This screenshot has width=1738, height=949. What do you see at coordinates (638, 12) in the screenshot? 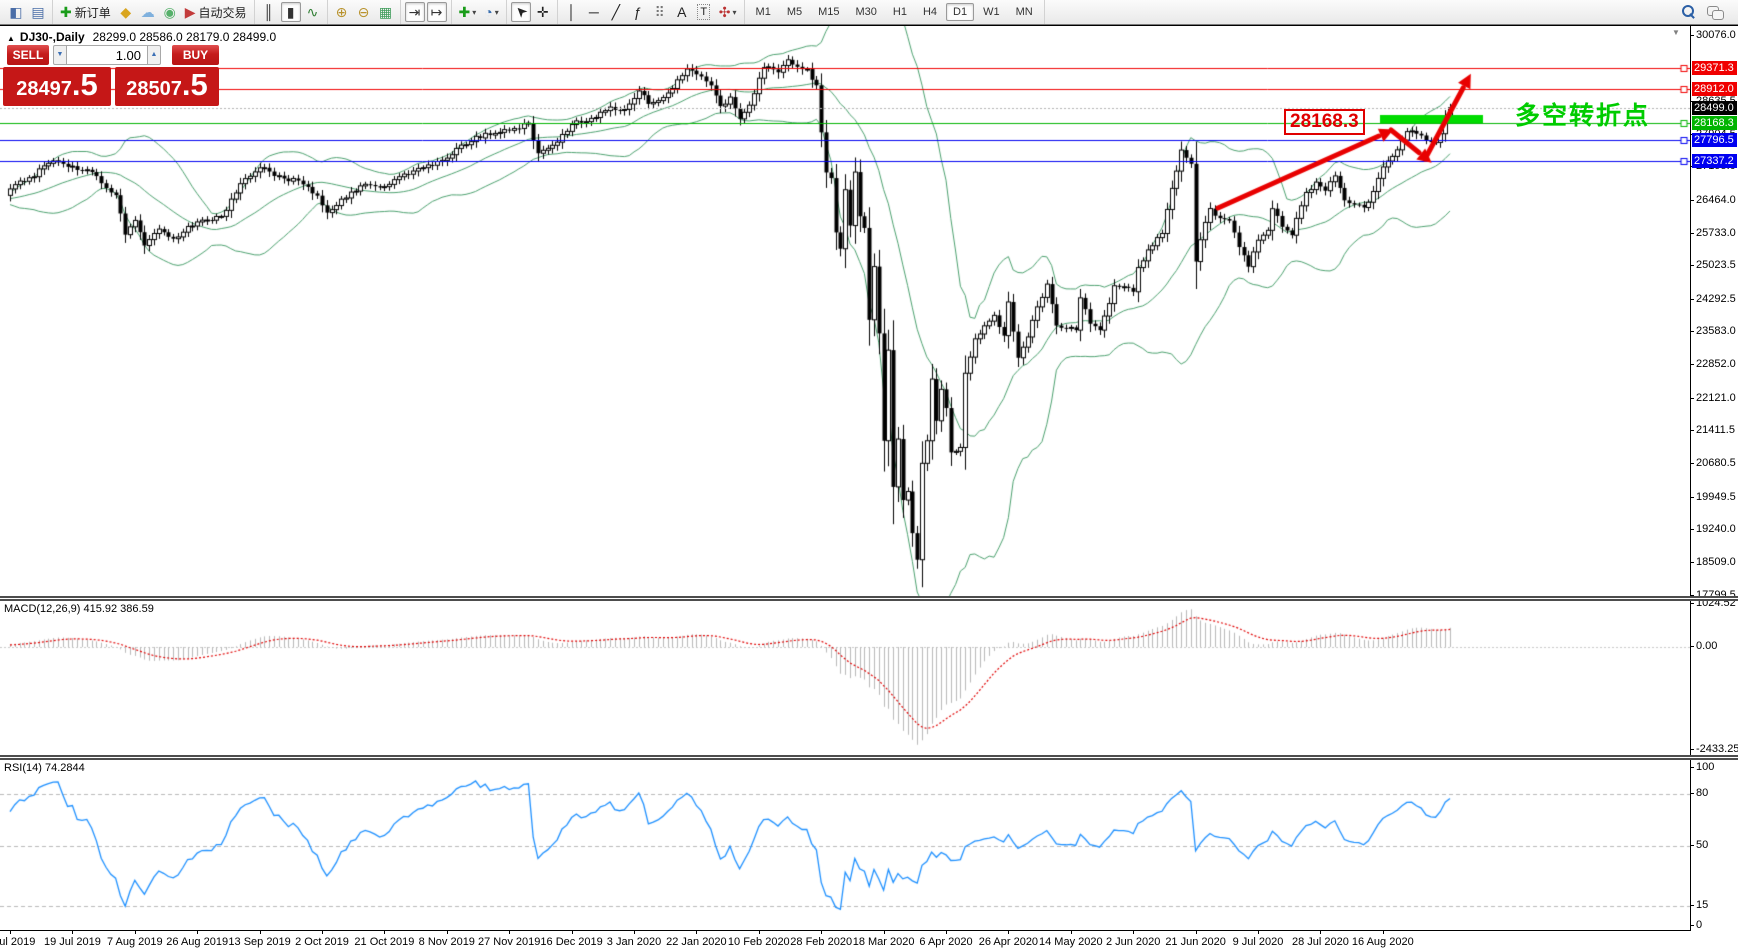
I see `fibonacci-button: ƒ` at bounding box center [638, 12].